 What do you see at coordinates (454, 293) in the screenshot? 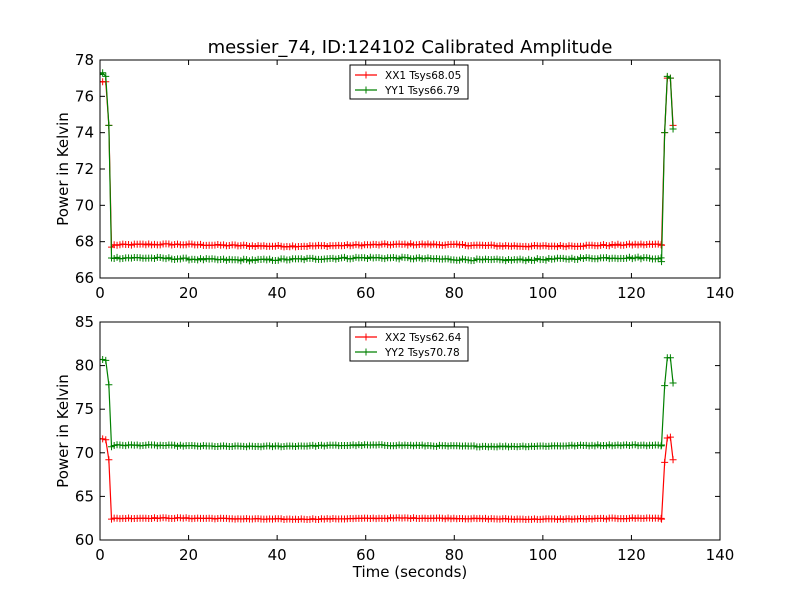
I see `x-tick-label: 80` at bounding box center [454, 293].